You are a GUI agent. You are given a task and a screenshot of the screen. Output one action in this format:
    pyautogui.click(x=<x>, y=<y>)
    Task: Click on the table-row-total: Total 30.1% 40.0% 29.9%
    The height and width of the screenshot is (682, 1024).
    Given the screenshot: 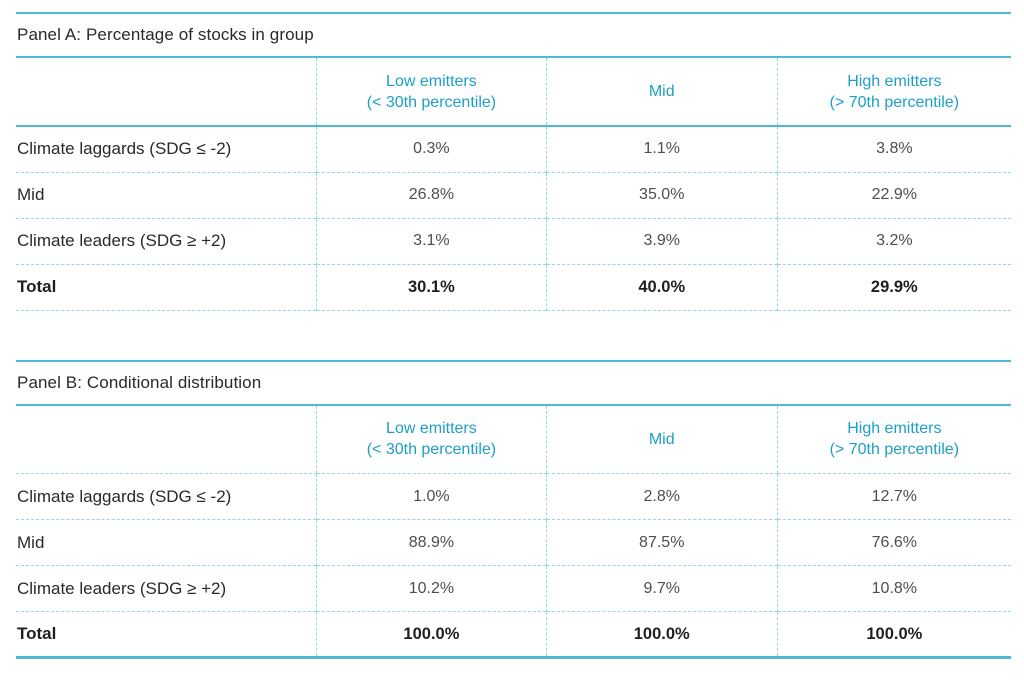 What is the action you would take?
    pyautogui.click(x=513, y=286)
    